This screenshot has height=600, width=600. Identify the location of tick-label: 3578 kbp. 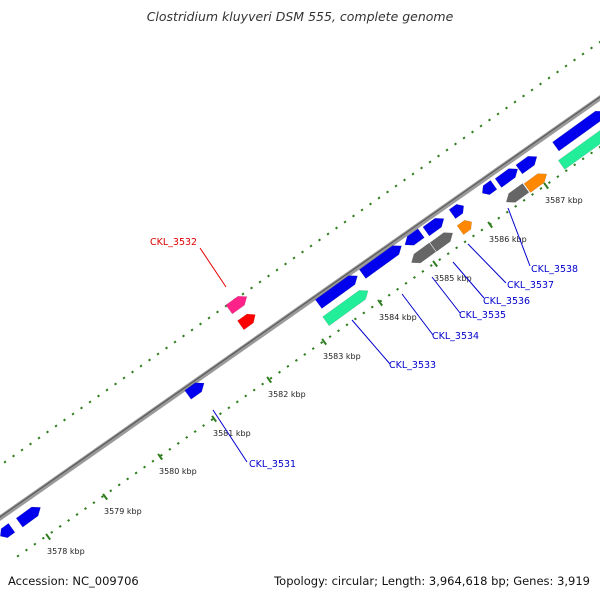
(66, 551).